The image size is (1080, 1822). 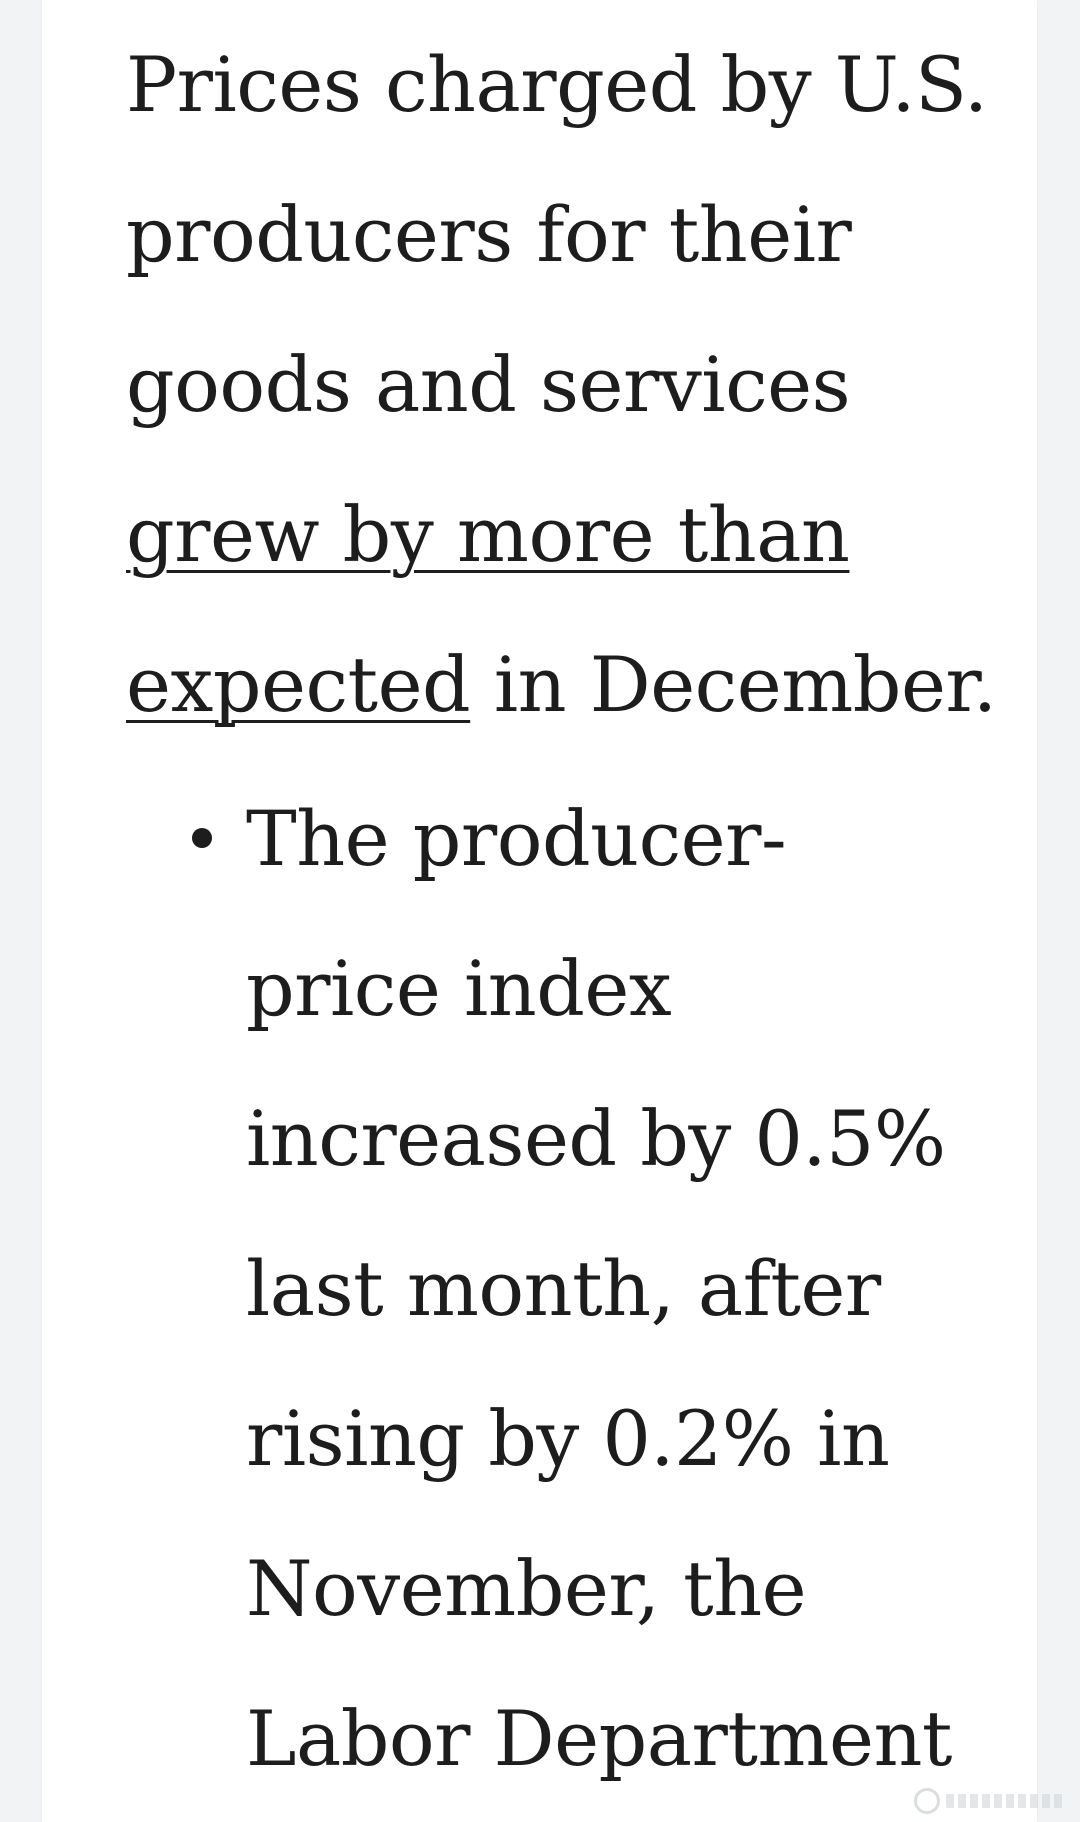 What do you see at coordinates (599, 1738) in the screenshot?
I see `bullet-line-7: Labor Department` at bounding box center [599, 1738].